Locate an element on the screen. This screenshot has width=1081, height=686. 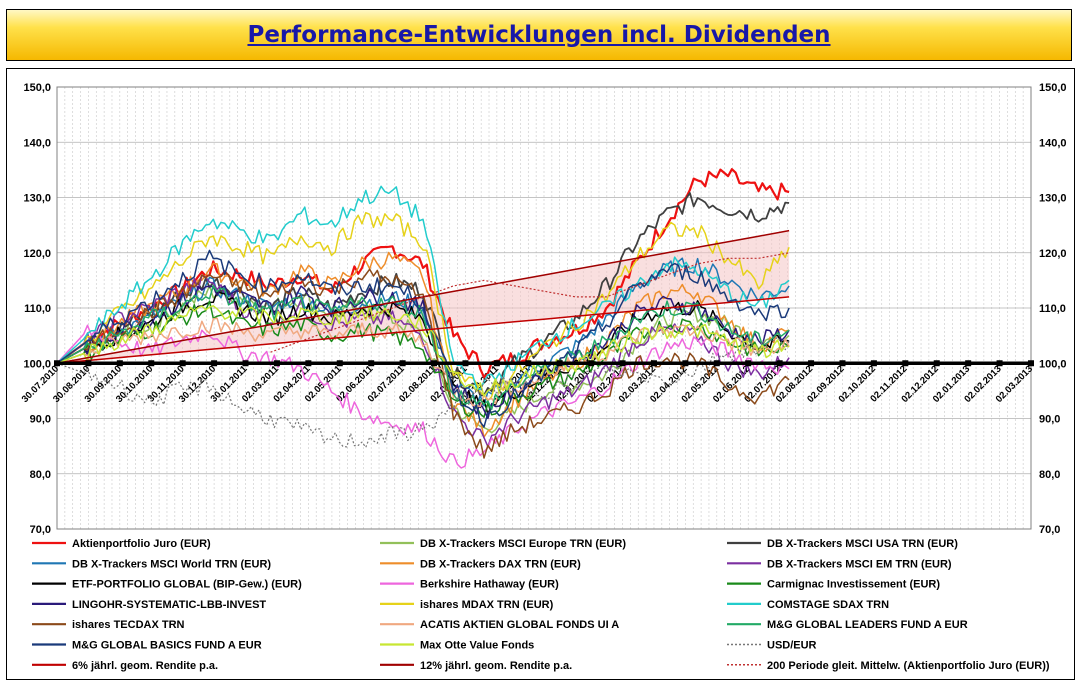
legend-label: Carmignac Investissement (EUR) is located at coordinates (853, 585).